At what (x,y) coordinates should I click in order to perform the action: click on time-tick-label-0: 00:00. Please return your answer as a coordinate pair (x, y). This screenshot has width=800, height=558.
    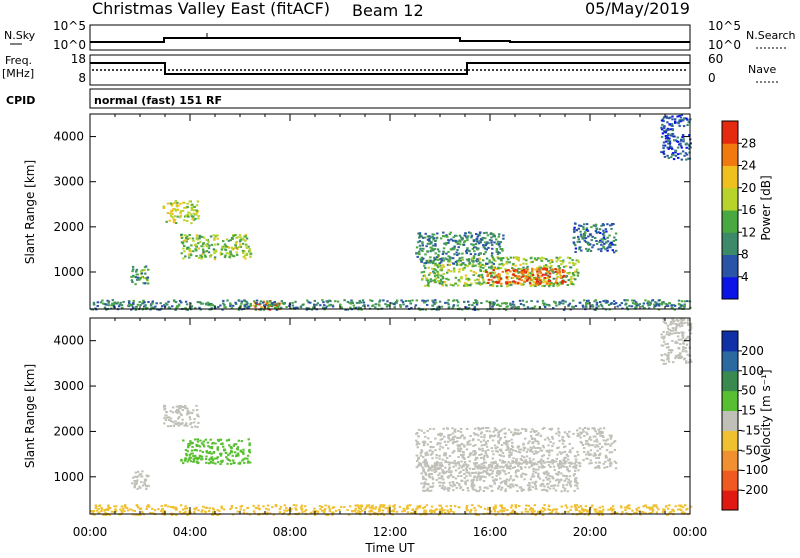
    Looking at the image, I should click on (90, 532).